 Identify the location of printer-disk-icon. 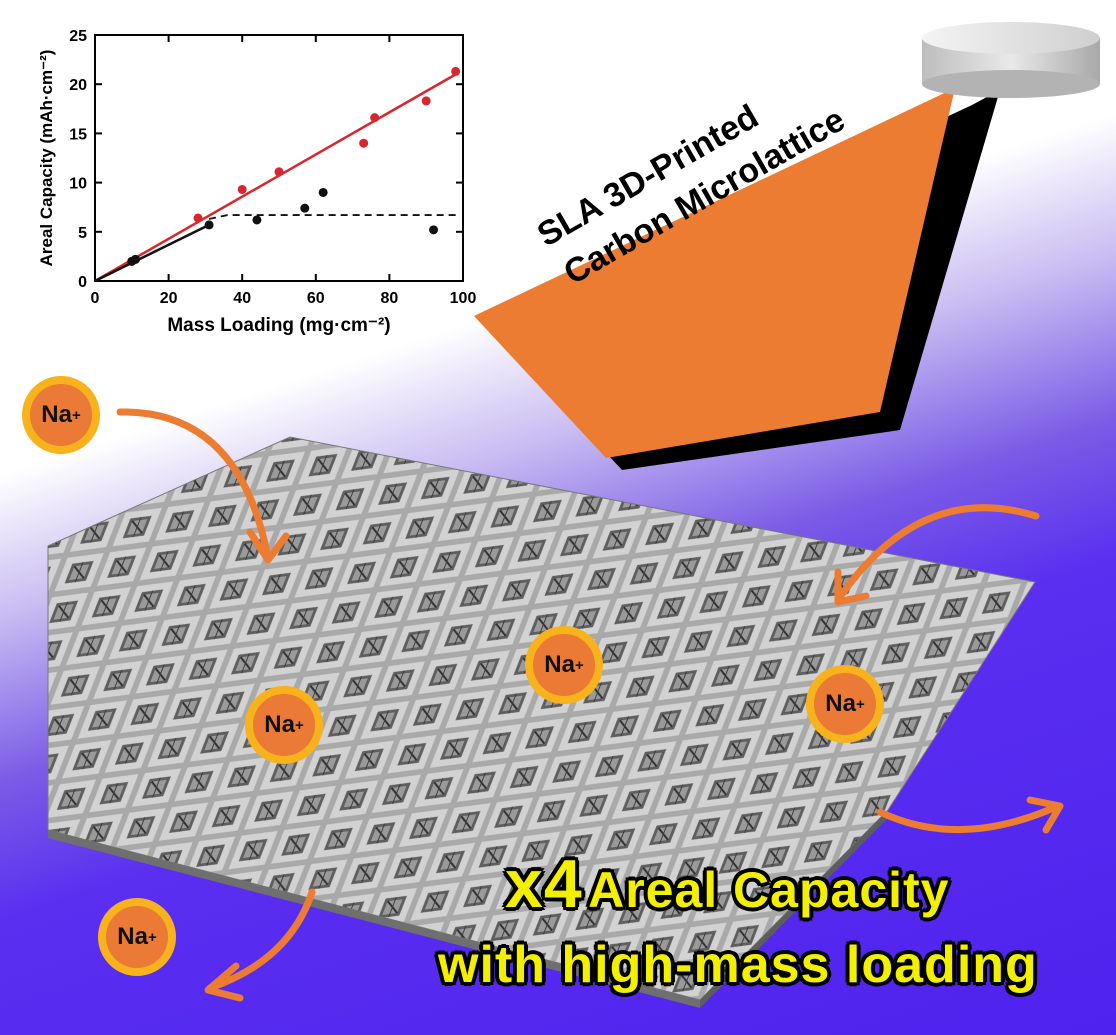
(1011, 60).